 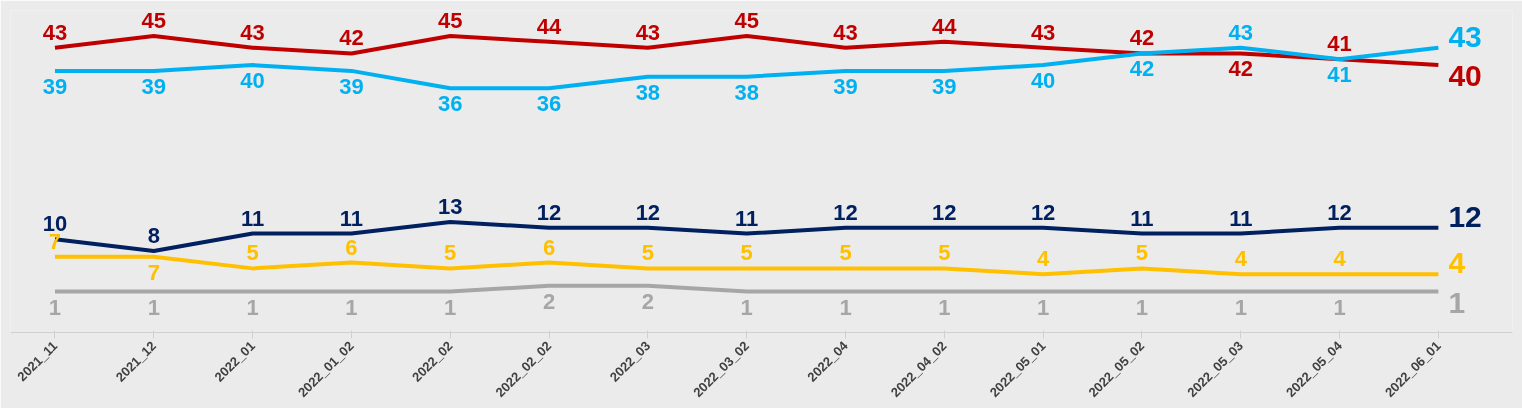 What do you see at coordinates (153, 235) in the screenshot?
I see `data-label: 8` at bounding box center [153, 235].